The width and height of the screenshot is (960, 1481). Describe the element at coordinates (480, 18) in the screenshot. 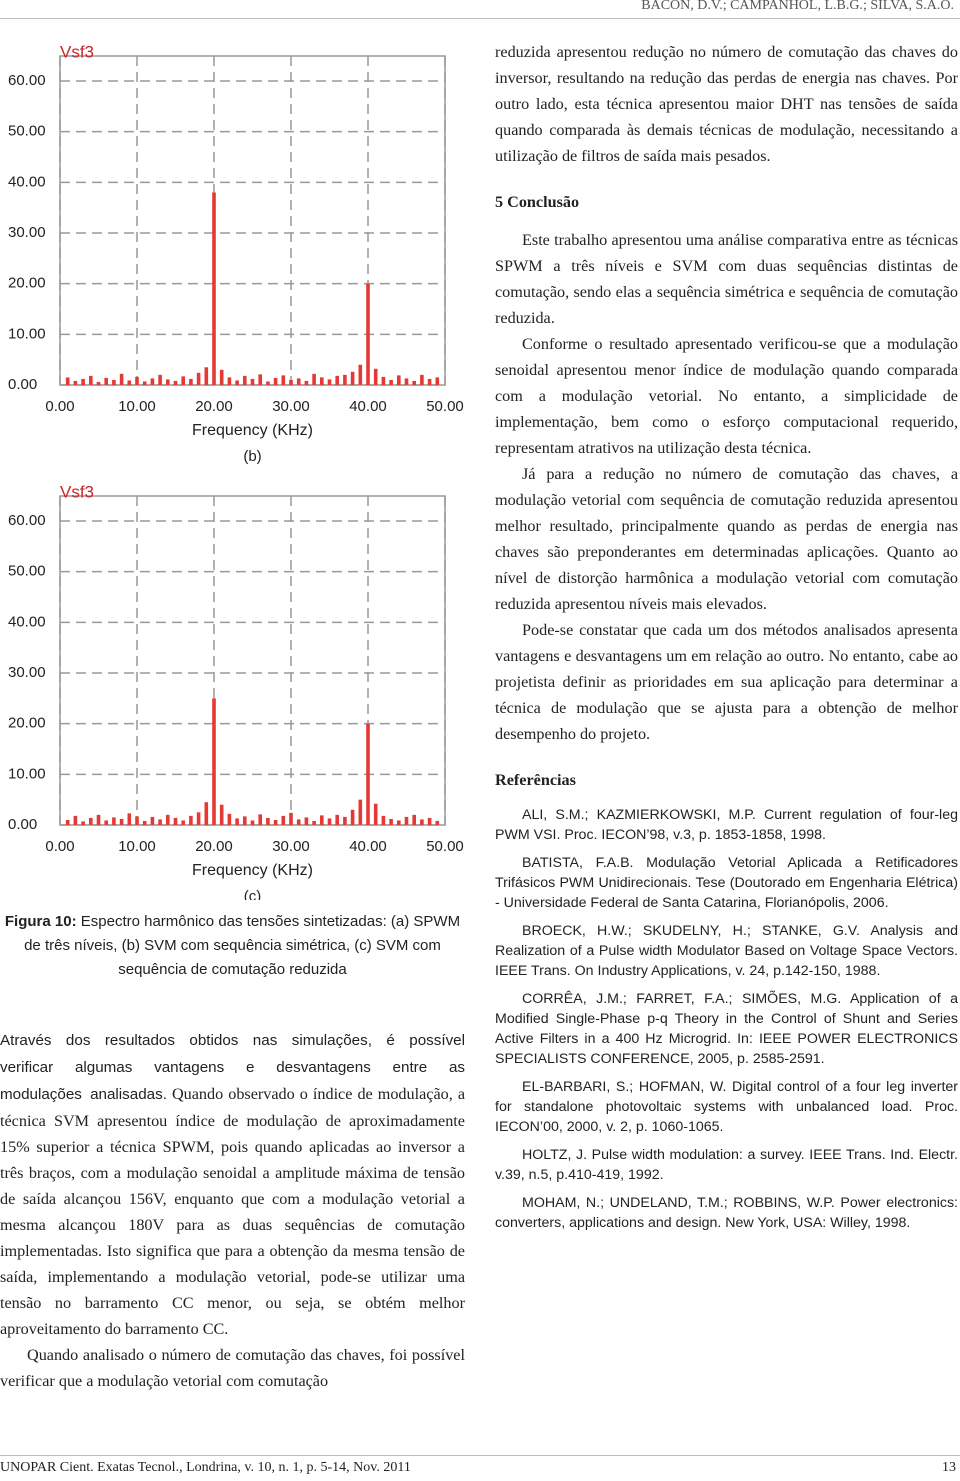

I see `header-rule` at that location.